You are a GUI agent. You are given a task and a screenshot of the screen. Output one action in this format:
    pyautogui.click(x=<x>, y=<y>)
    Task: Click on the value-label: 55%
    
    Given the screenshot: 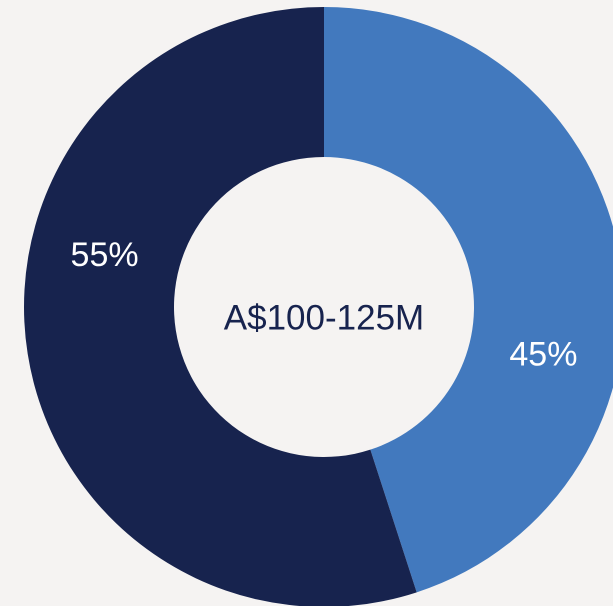 What is the action you would take?
    pyautogui.click(x=105, y=255)
    